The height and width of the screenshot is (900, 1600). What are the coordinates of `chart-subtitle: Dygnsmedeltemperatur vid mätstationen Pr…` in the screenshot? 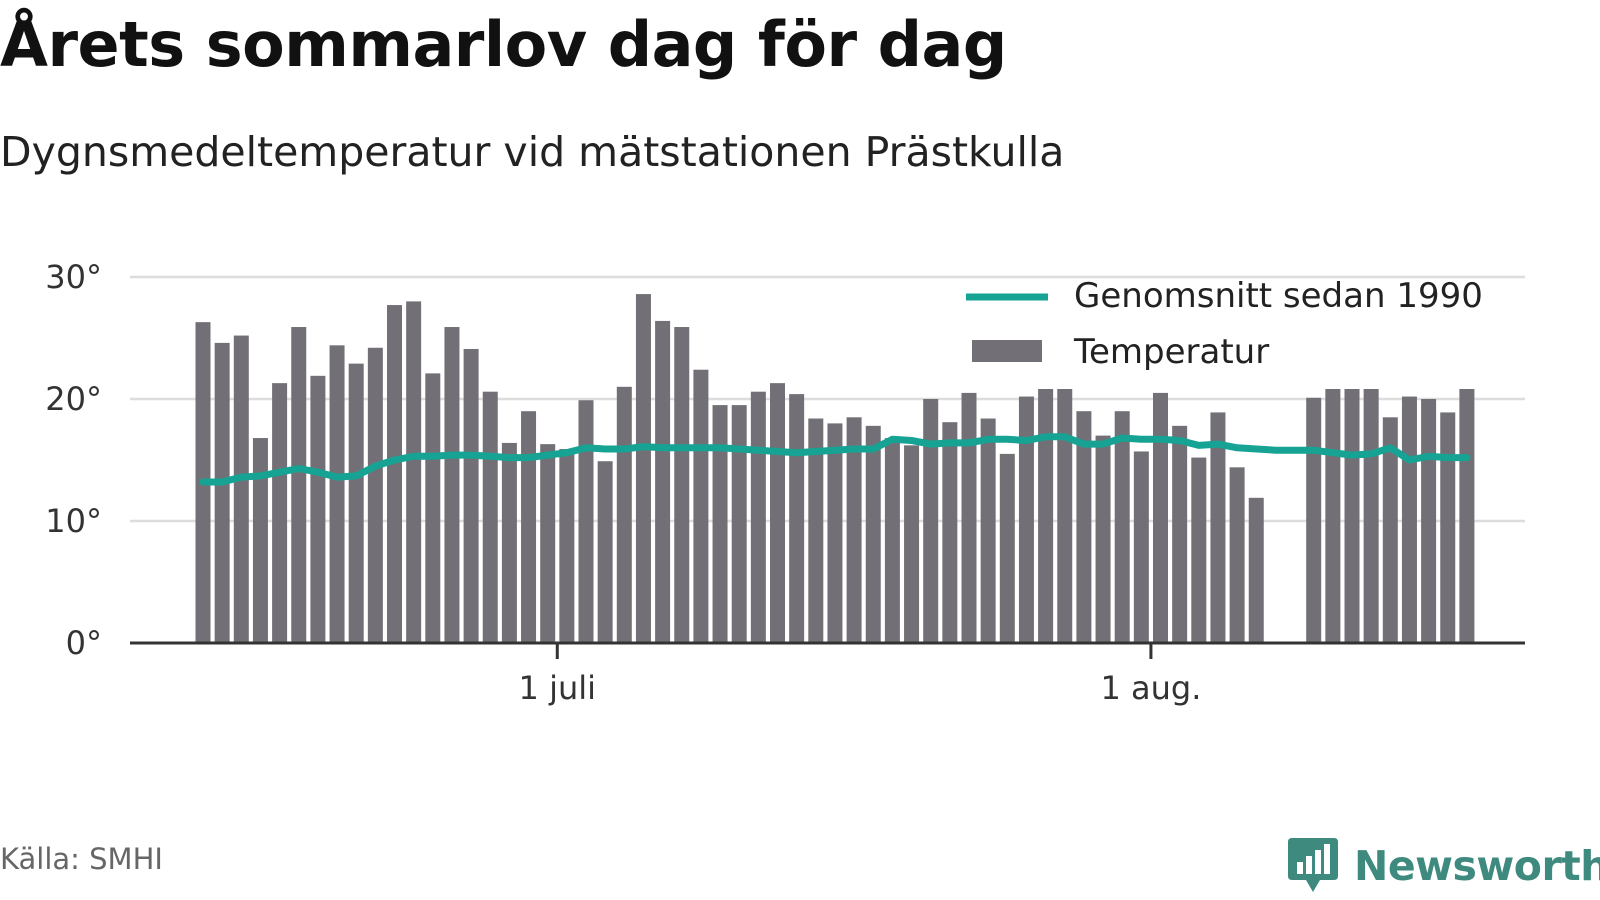 It's located at (532, 152).